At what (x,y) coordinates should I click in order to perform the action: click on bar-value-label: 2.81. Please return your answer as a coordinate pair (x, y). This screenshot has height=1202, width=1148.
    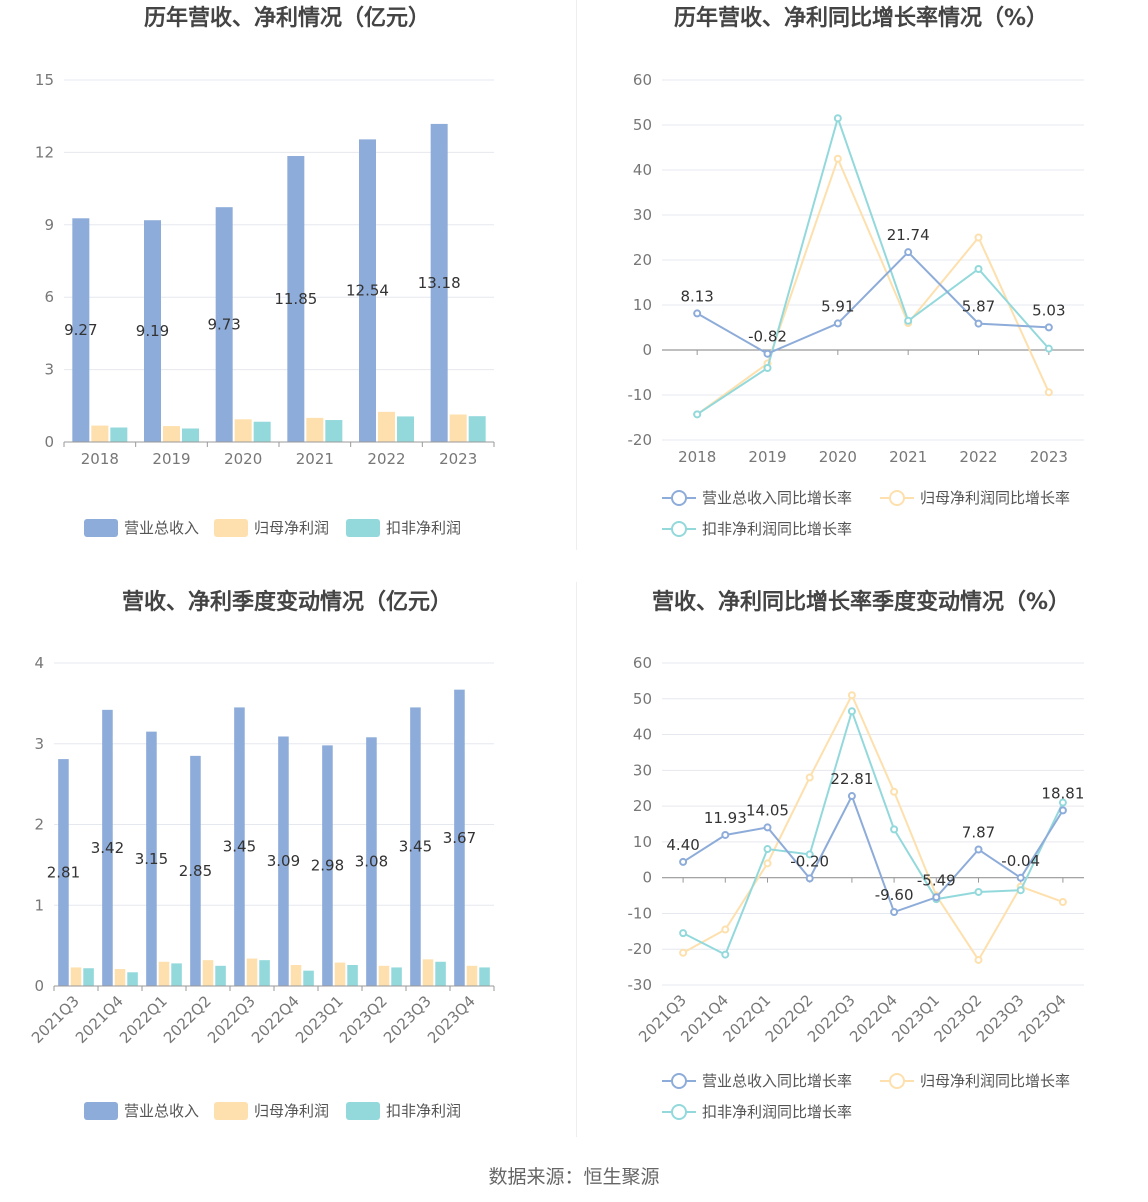
    Looking at the image, I should click on (63, 873).